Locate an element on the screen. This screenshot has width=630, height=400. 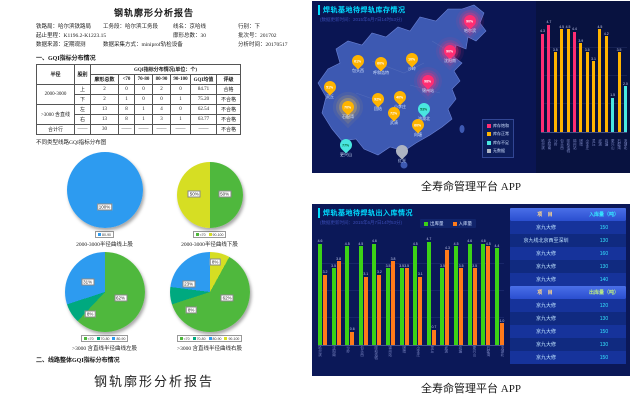
pie-chart-title: 2000-3000半径曲线上股 is located at coordinates (104, 245).